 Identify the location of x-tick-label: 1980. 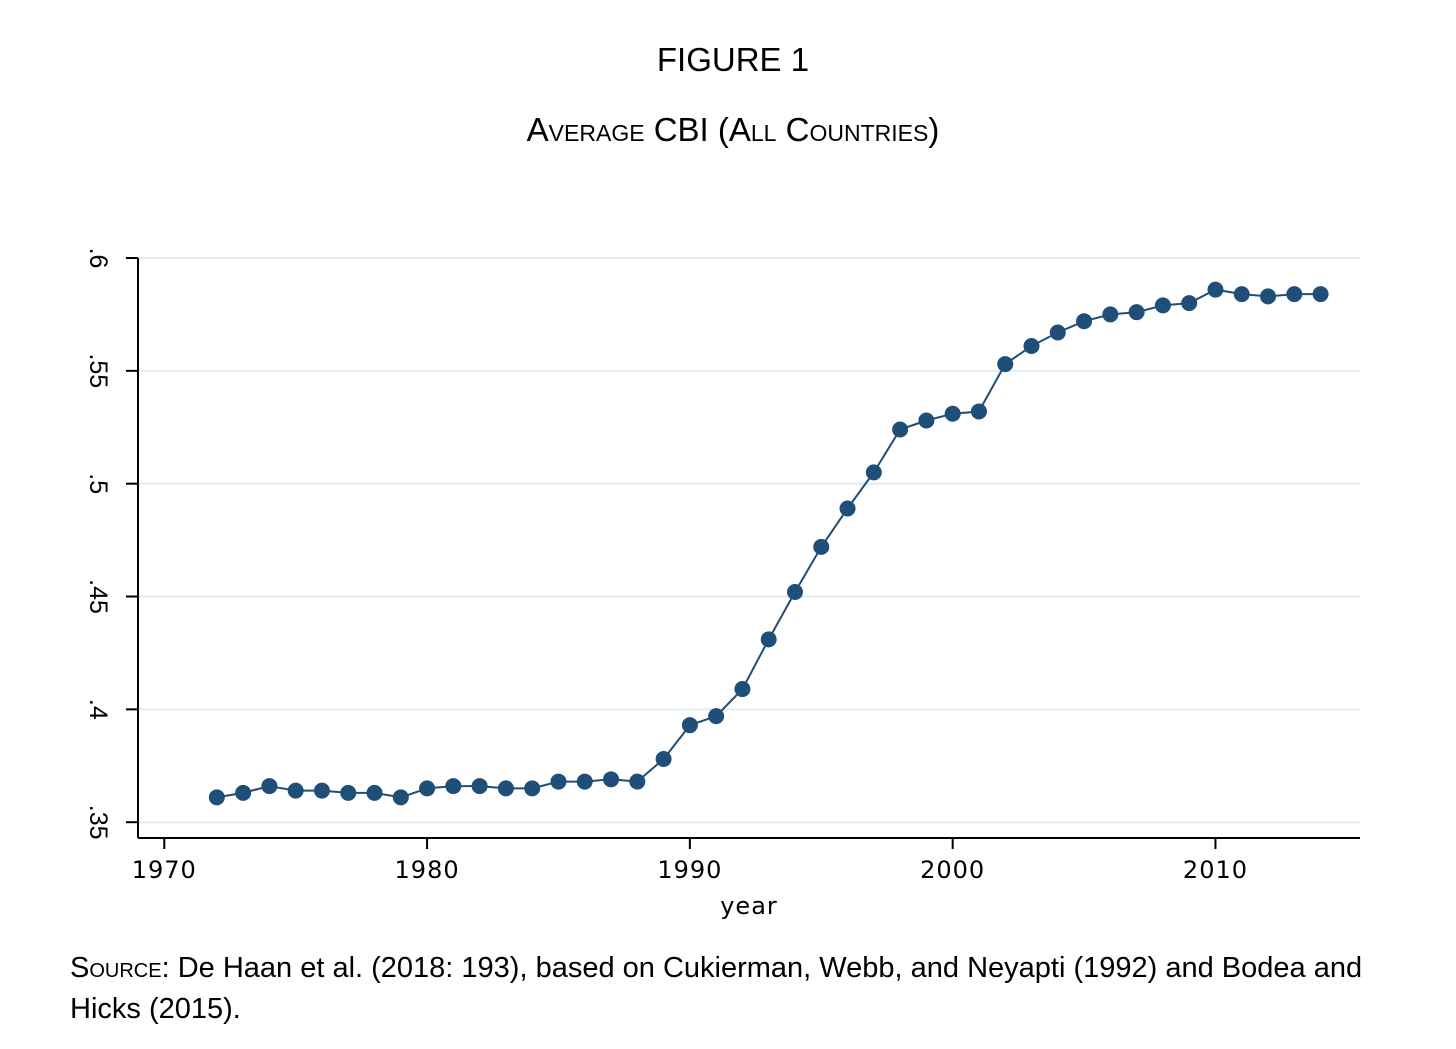
(427, 870).